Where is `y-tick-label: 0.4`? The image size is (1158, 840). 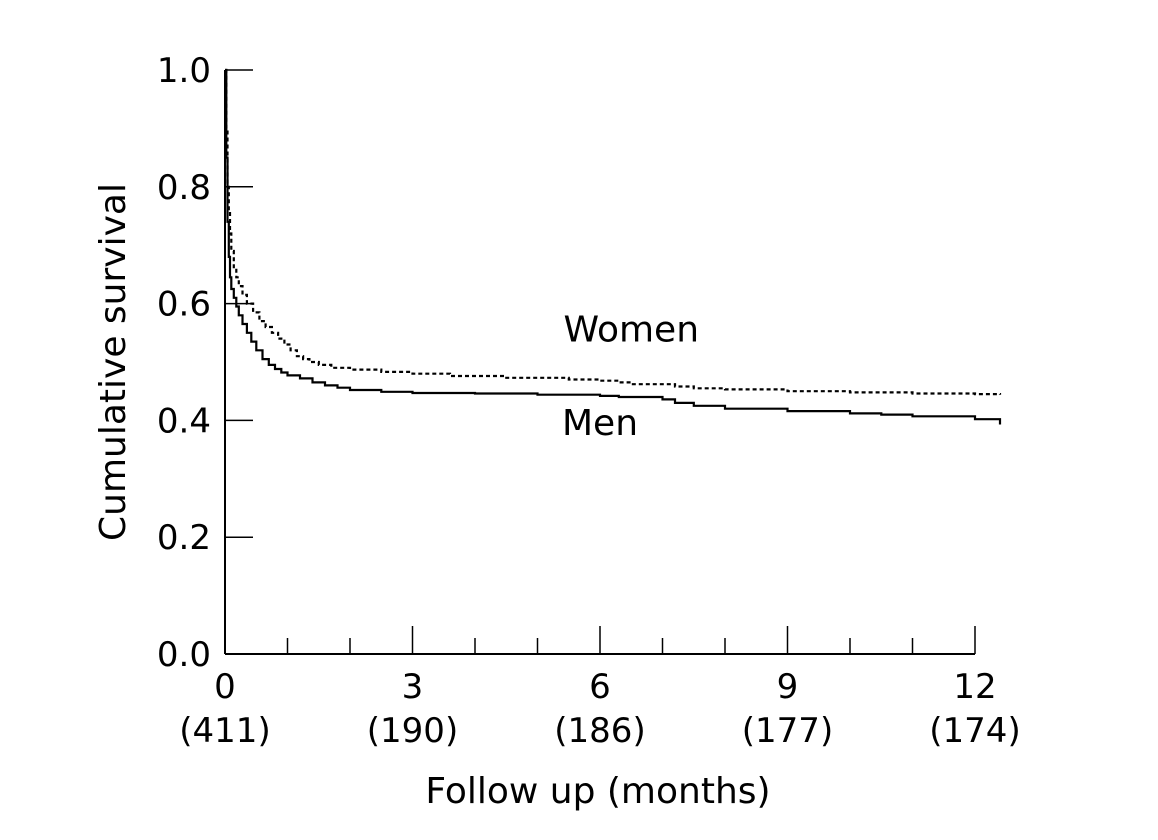 y-tick-label: 0.4 is located at coordinates (184, 421).